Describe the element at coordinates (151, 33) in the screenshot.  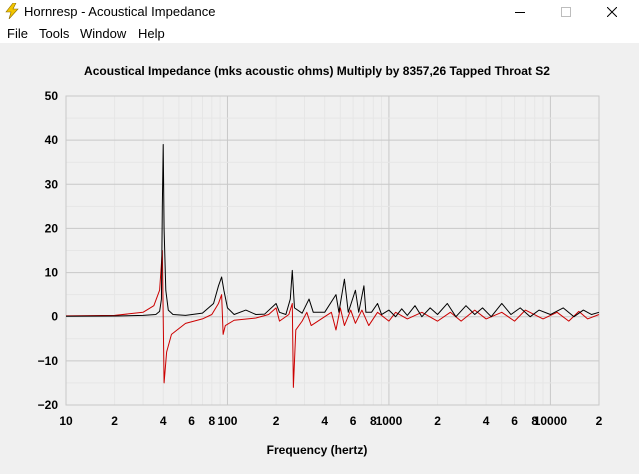
I see `menu-help: Help` at that location.